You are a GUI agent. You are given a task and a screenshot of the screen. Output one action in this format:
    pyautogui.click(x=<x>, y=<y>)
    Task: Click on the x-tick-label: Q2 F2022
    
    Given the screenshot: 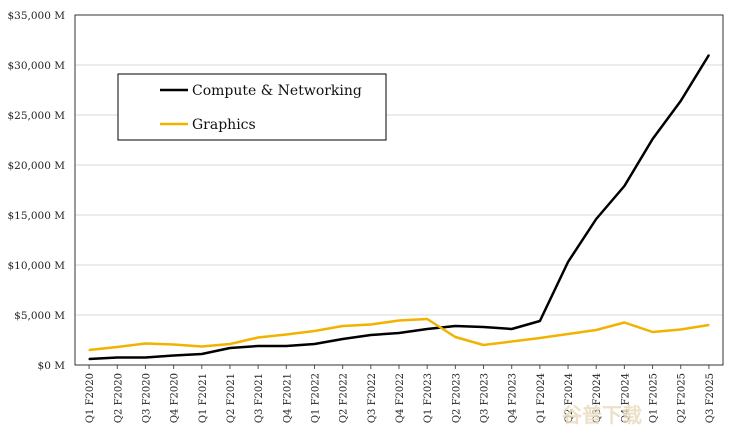 What is the action you would take?
    pyautogui.click(x=344, y=398)
    